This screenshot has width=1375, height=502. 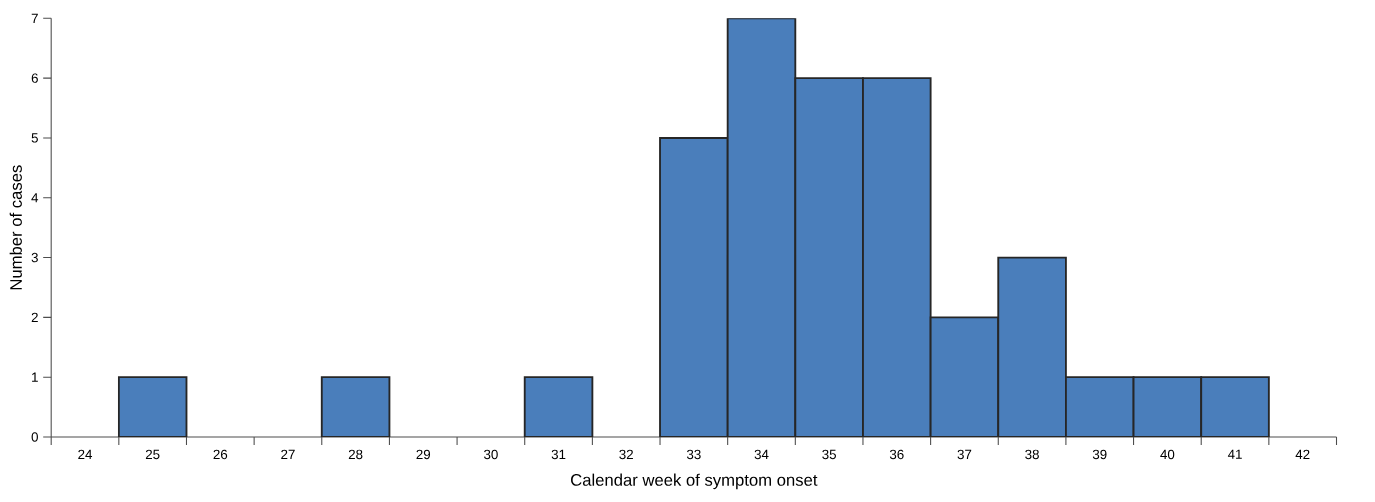 What do you see at coordinates (35, 198) in the screenshot?
I see `y-tick-label: 4` at bounding box center [35, 198].